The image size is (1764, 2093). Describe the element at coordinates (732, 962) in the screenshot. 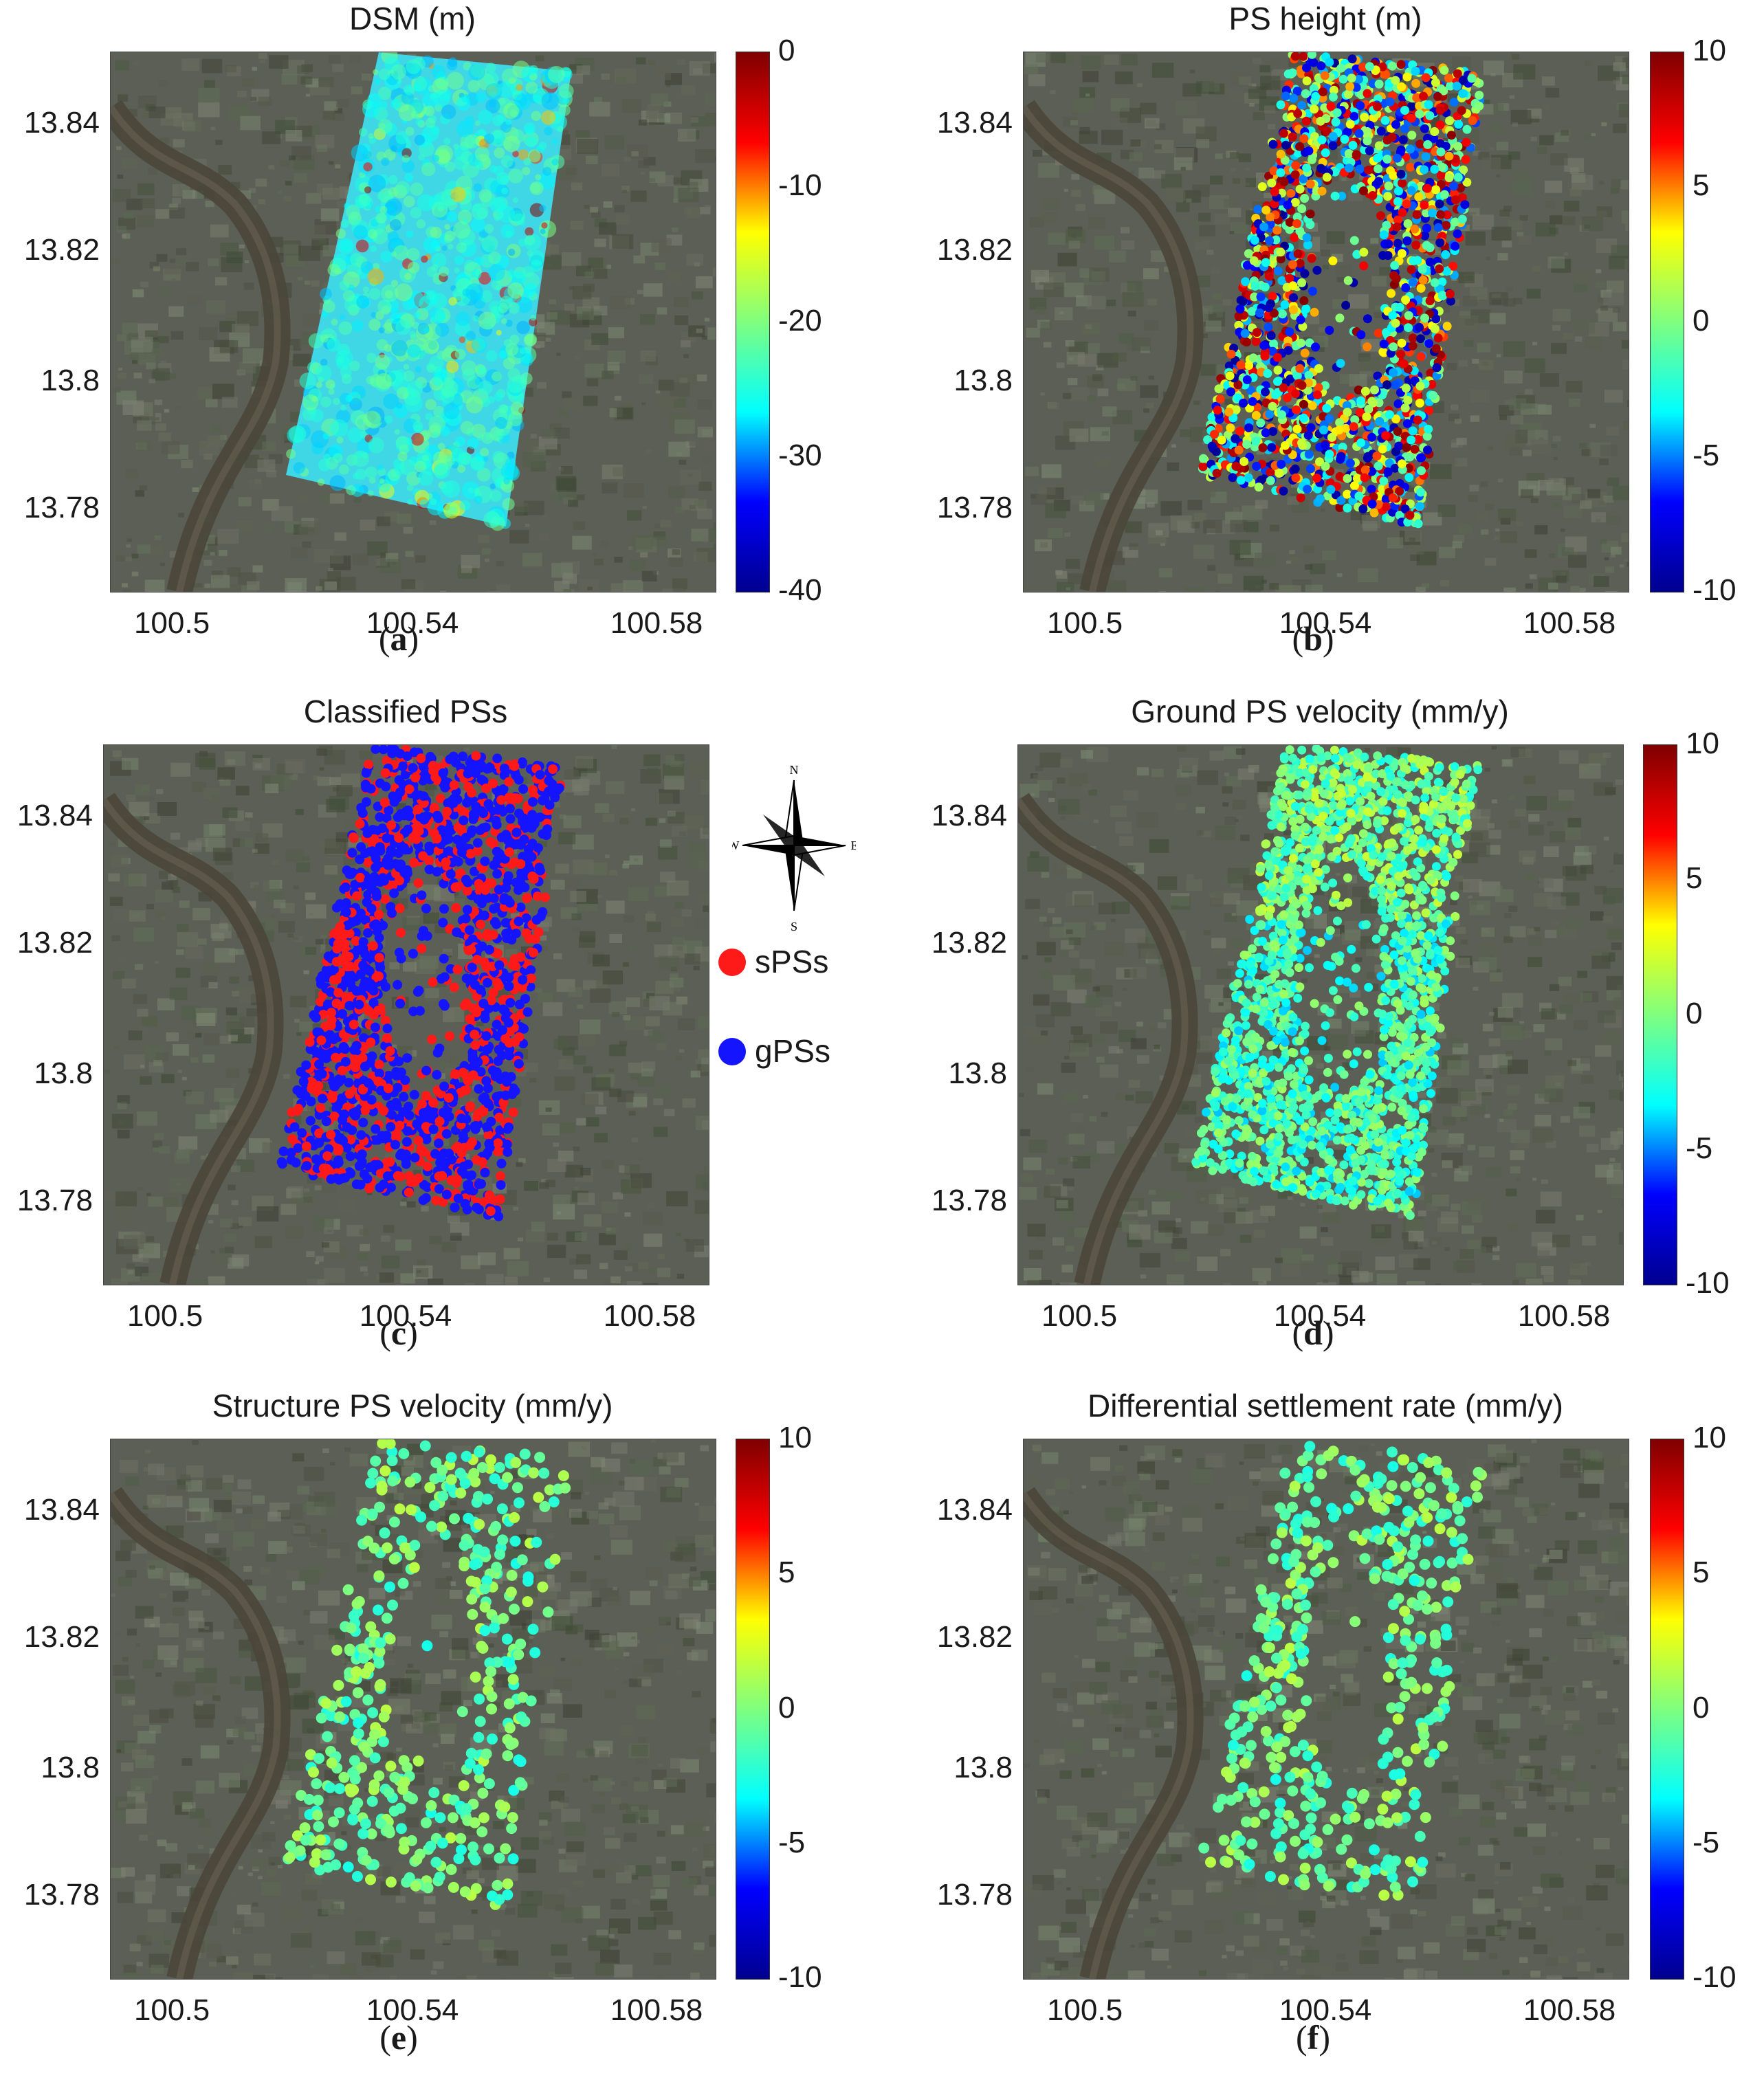

I see `legend-marker-spss` at that location.